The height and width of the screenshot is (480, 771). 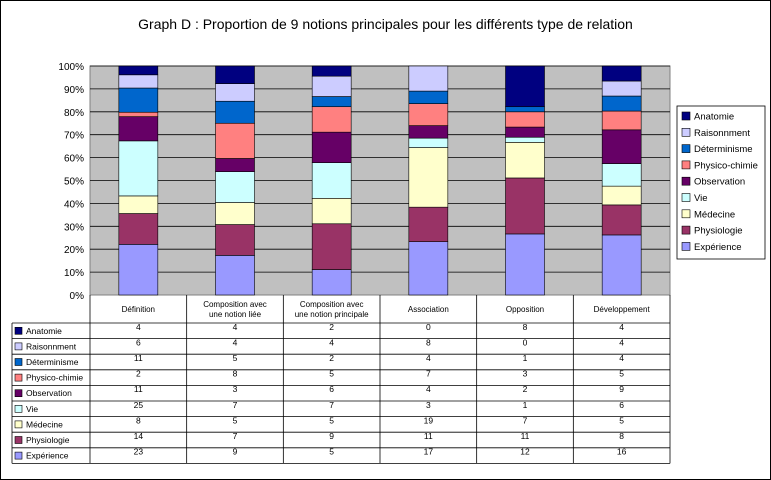 What do you see at coordinates (138, 309) in the screenshot?
I see `category-label: Définition` at bounding box center [138, 309].